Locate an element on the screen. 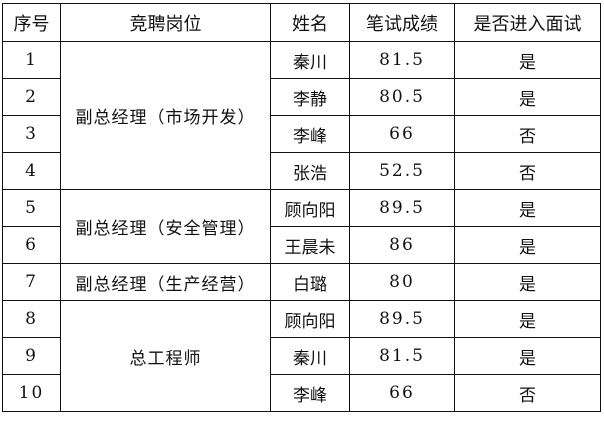 The width and height of the screenshot is (604, 421). cell-position: 总工程师 is located at coordinates (165, 356).